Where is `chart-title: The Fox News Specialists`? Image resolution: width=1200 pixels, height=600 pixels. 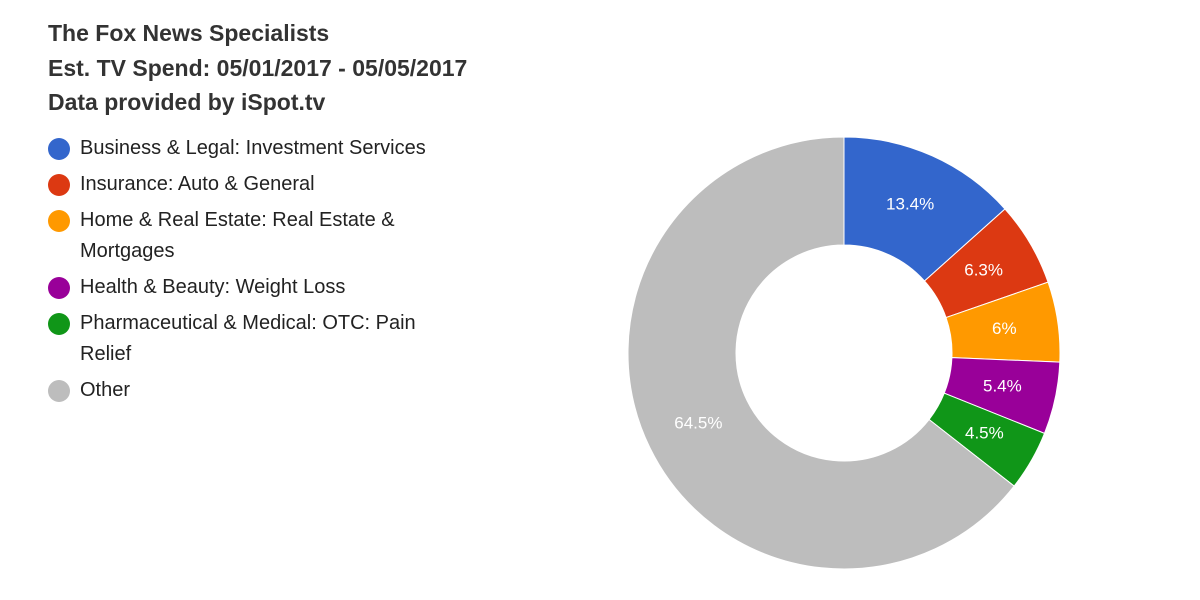
chart-title: The Fox News Specialists is located at coordinates (189, 33).